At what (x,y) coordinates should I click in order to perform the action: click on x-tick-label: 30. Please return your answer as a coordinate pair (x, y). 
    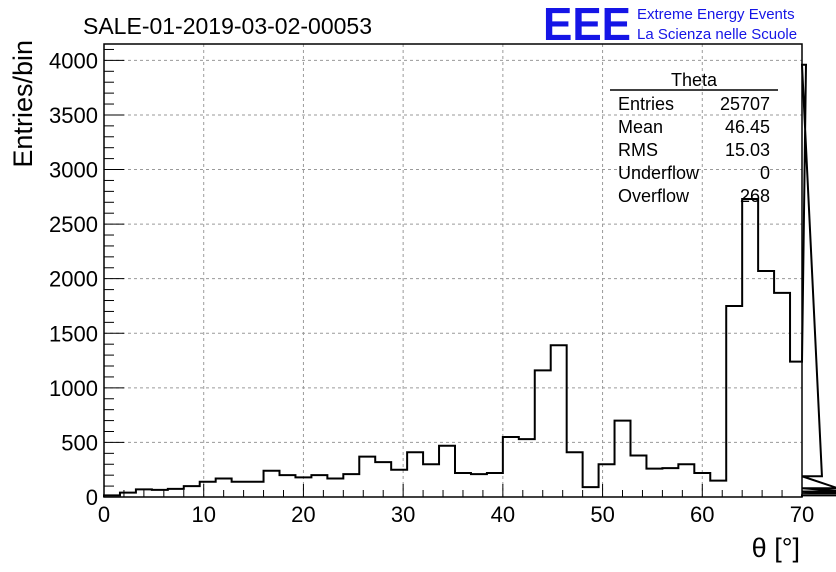
    Looking at the image, I should click on (403, 514).